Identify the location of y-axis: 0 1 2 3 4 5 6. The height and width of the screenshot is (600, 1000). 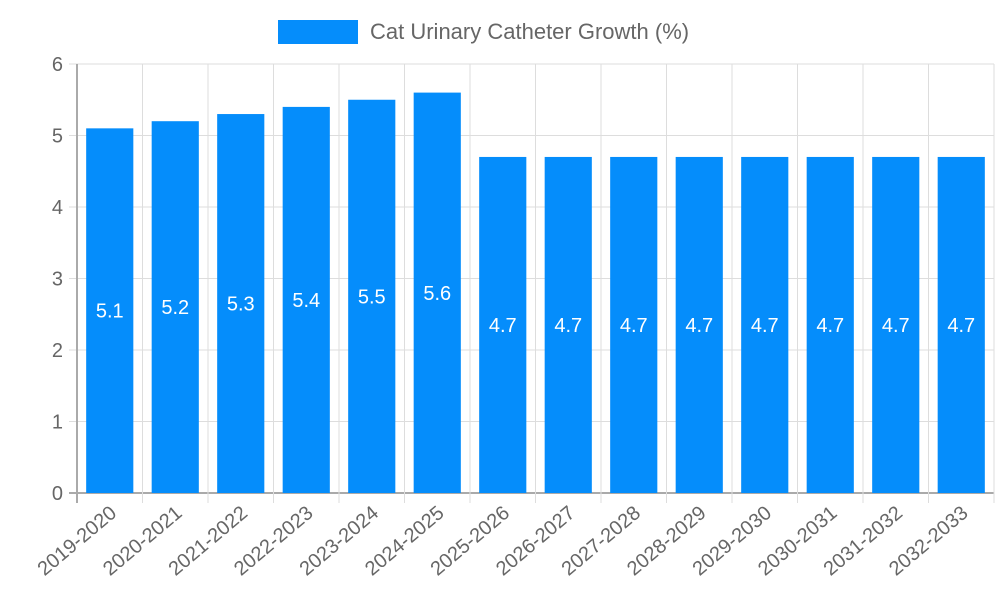
(57, 279).